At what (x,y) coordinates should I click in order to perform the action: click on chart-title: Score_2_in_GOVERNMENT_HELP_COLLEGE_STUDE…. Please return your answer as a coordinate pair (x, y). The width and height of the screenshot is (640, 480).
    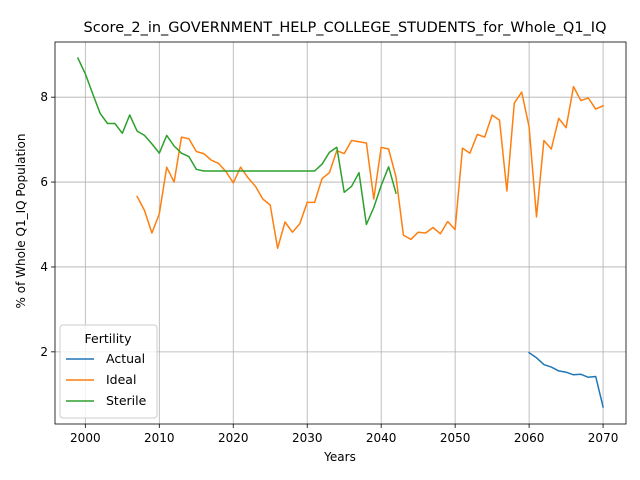
    Looking at the image, I should click on (345, 28).